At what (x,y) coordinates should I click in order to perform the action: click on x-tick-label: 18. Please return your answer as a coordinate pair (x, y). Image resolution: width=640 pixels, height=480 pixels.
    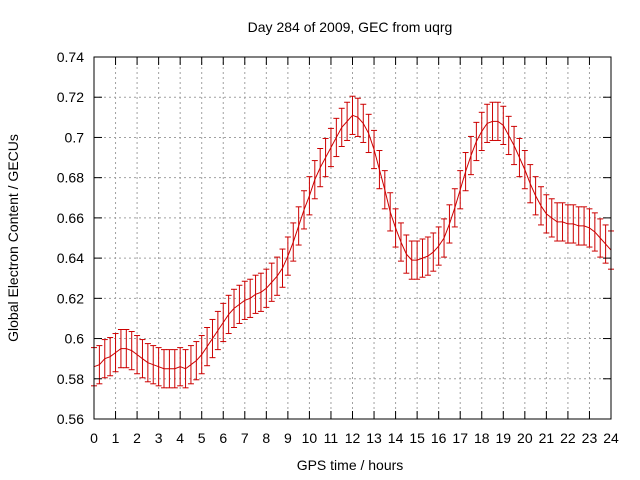
    Looking at the image, I should click on (482, 438).